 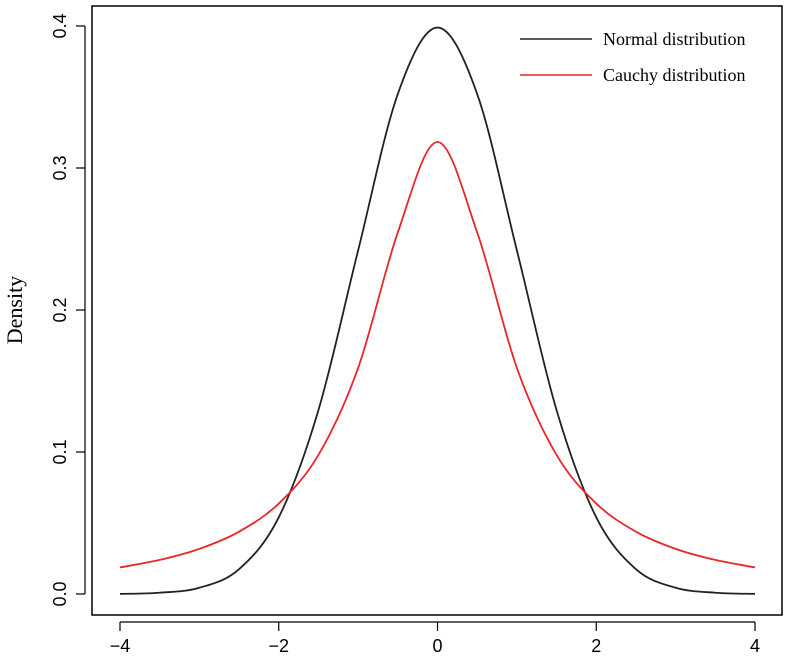 What do you see at coordinates (755, 646) in the screenshot?
I see `x-tick-label: 4` at bounding box center [755, 646].